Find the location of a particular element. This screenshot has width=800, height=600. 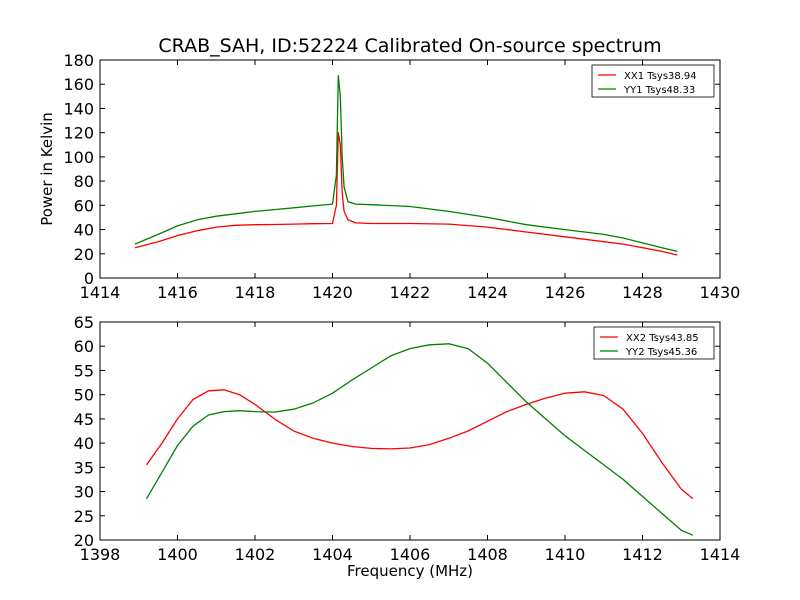

y-tick-label: 25 is located at coordinates (84, 516).